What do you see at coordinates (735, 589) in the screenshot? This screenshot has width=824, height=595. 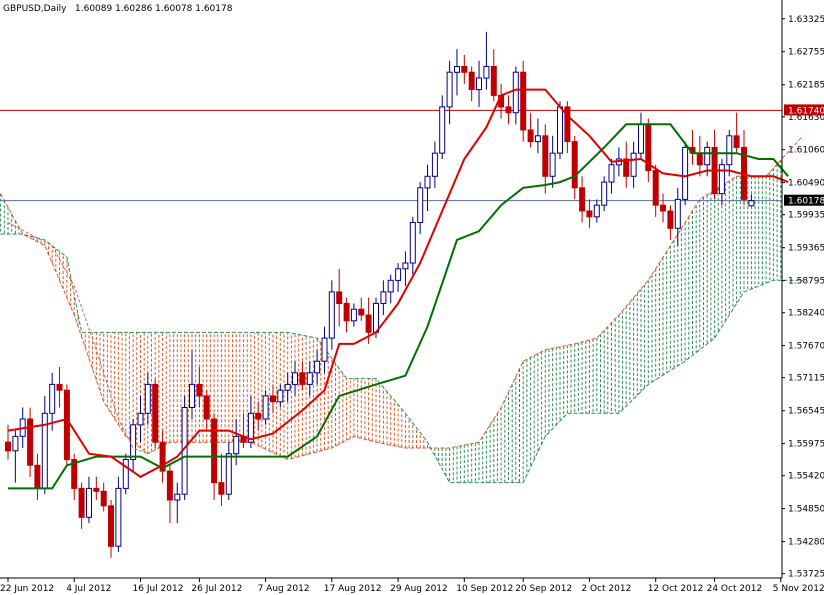 I see `x-tick-label: 24 Oct 2012` at bounding box center [735, 589].